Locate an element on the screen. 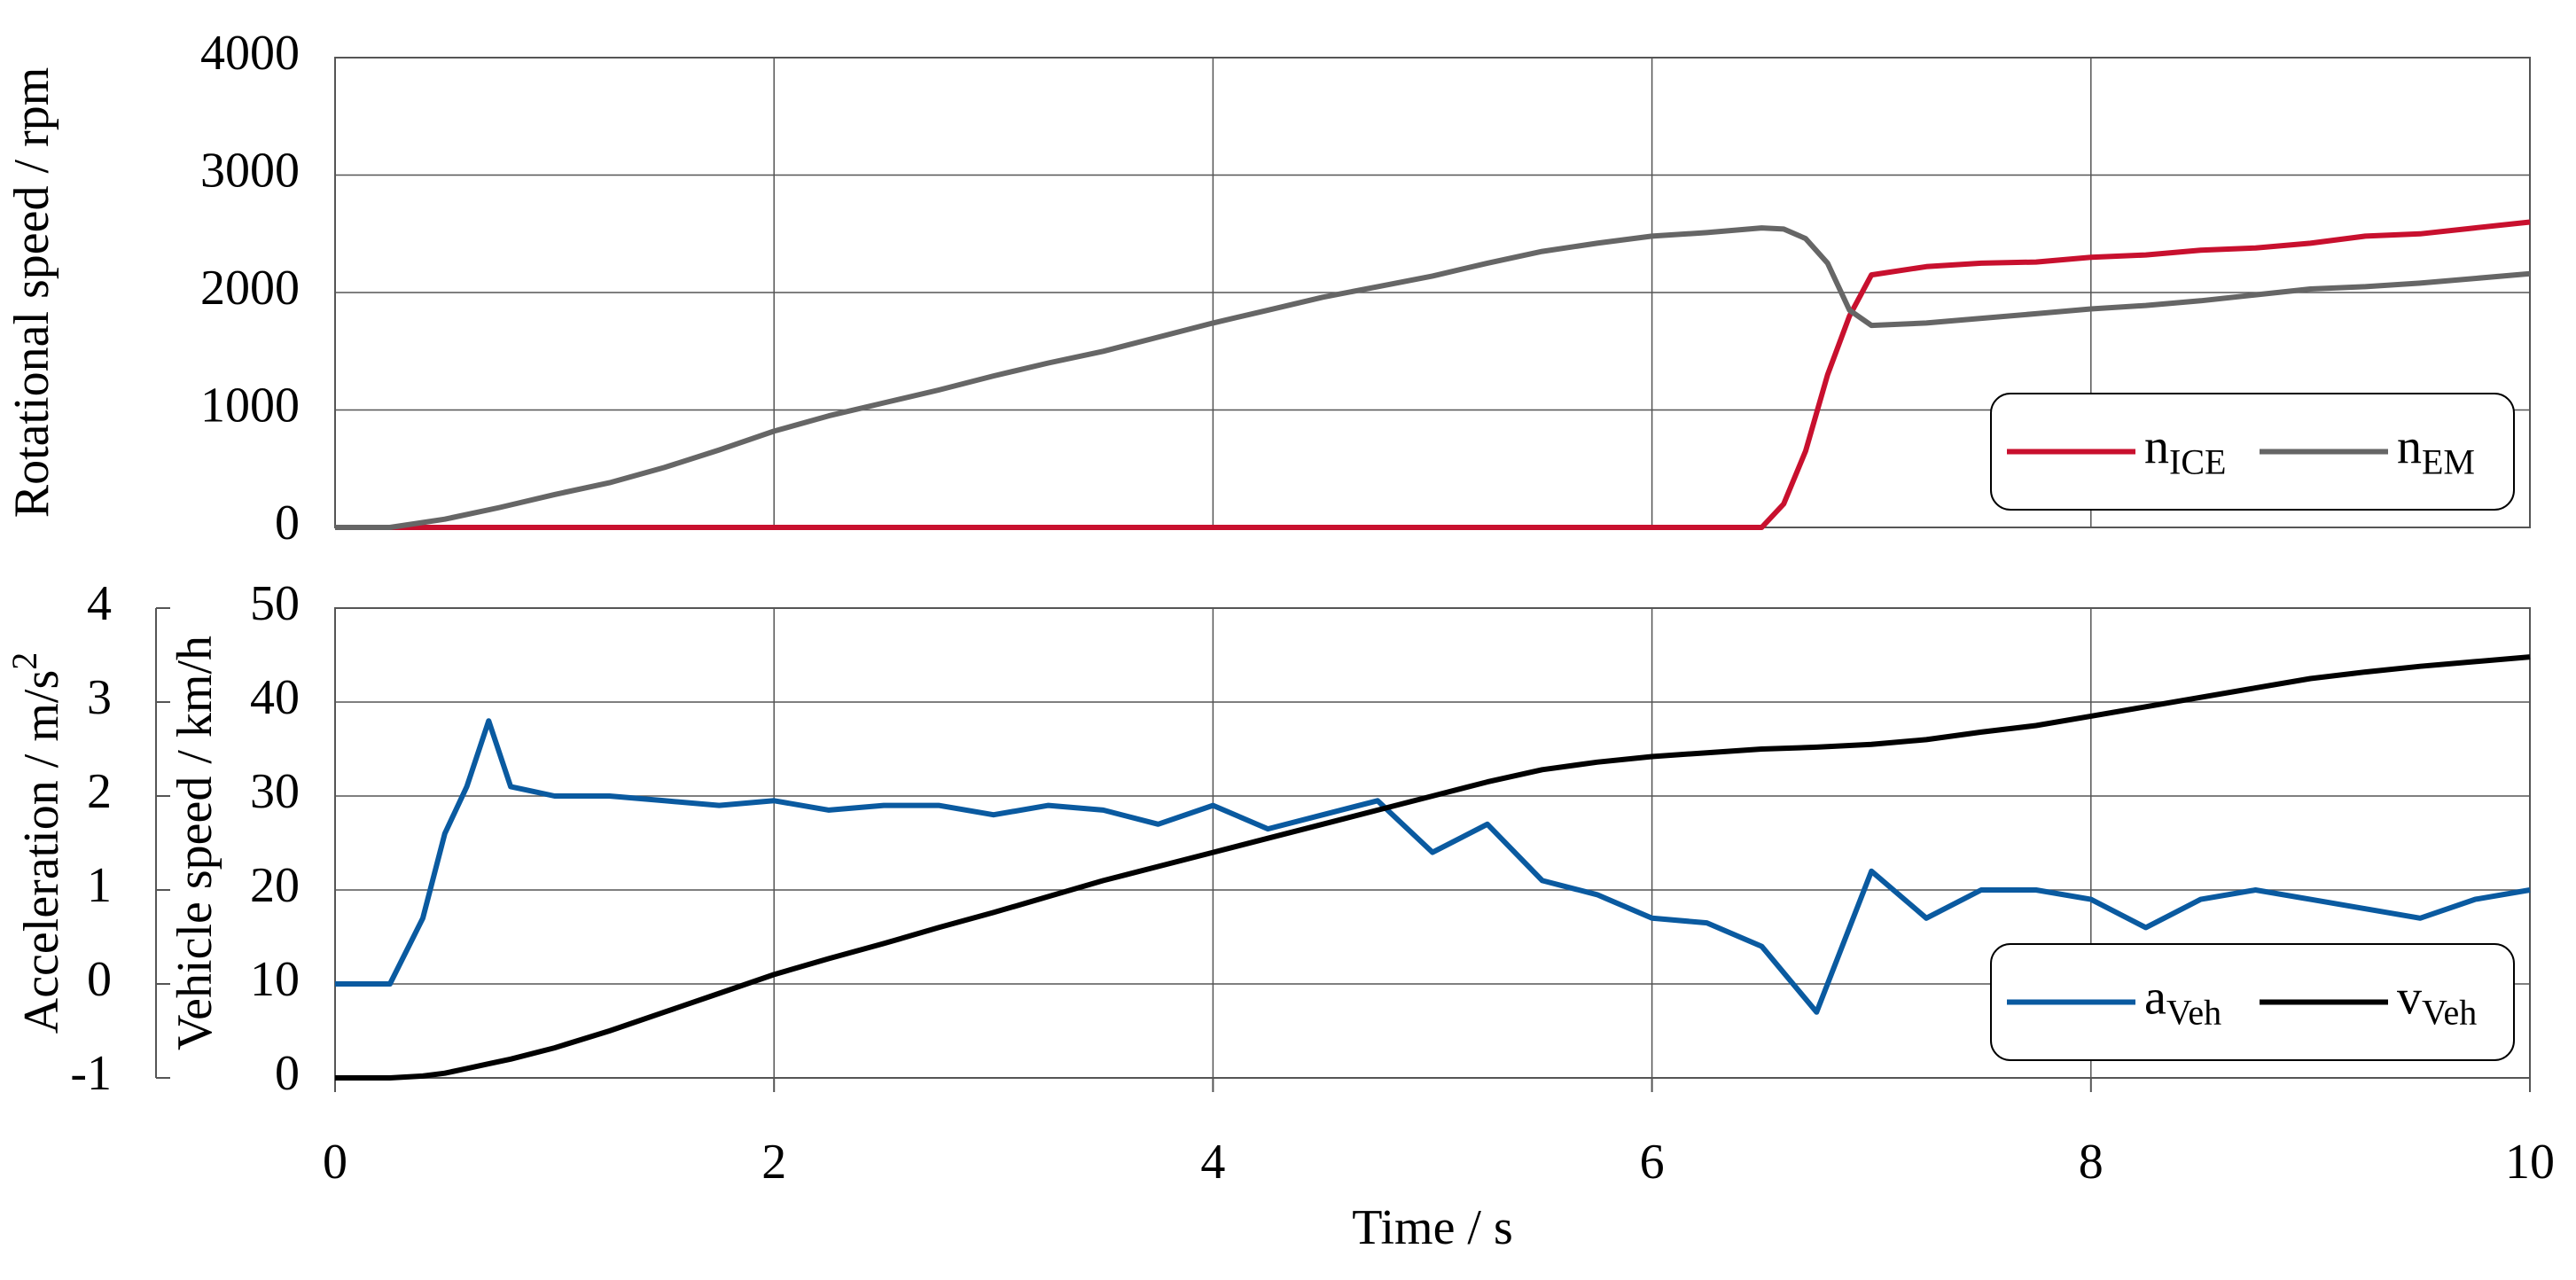 The image size is (2576, 1280). legend-label: nICE is located at coordinates (2185, 450).